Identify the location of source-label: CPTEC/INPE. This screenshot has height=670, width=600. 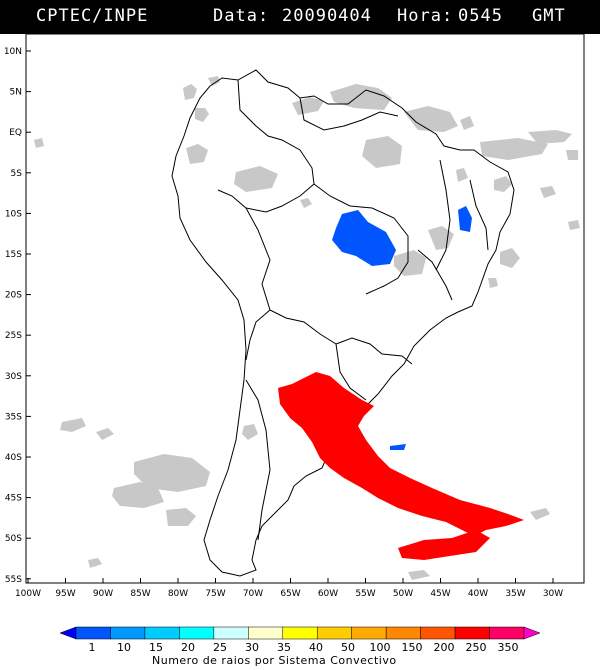
(92, 16).